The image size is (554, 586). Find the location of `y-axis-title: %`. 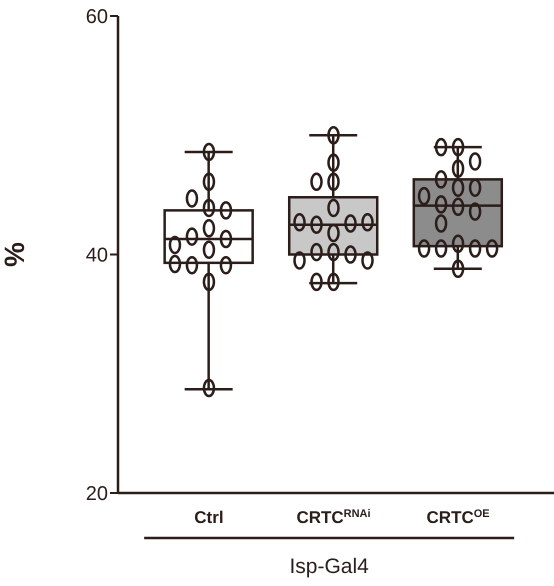

y-axis-title: % is located at coordinates (15, 254).